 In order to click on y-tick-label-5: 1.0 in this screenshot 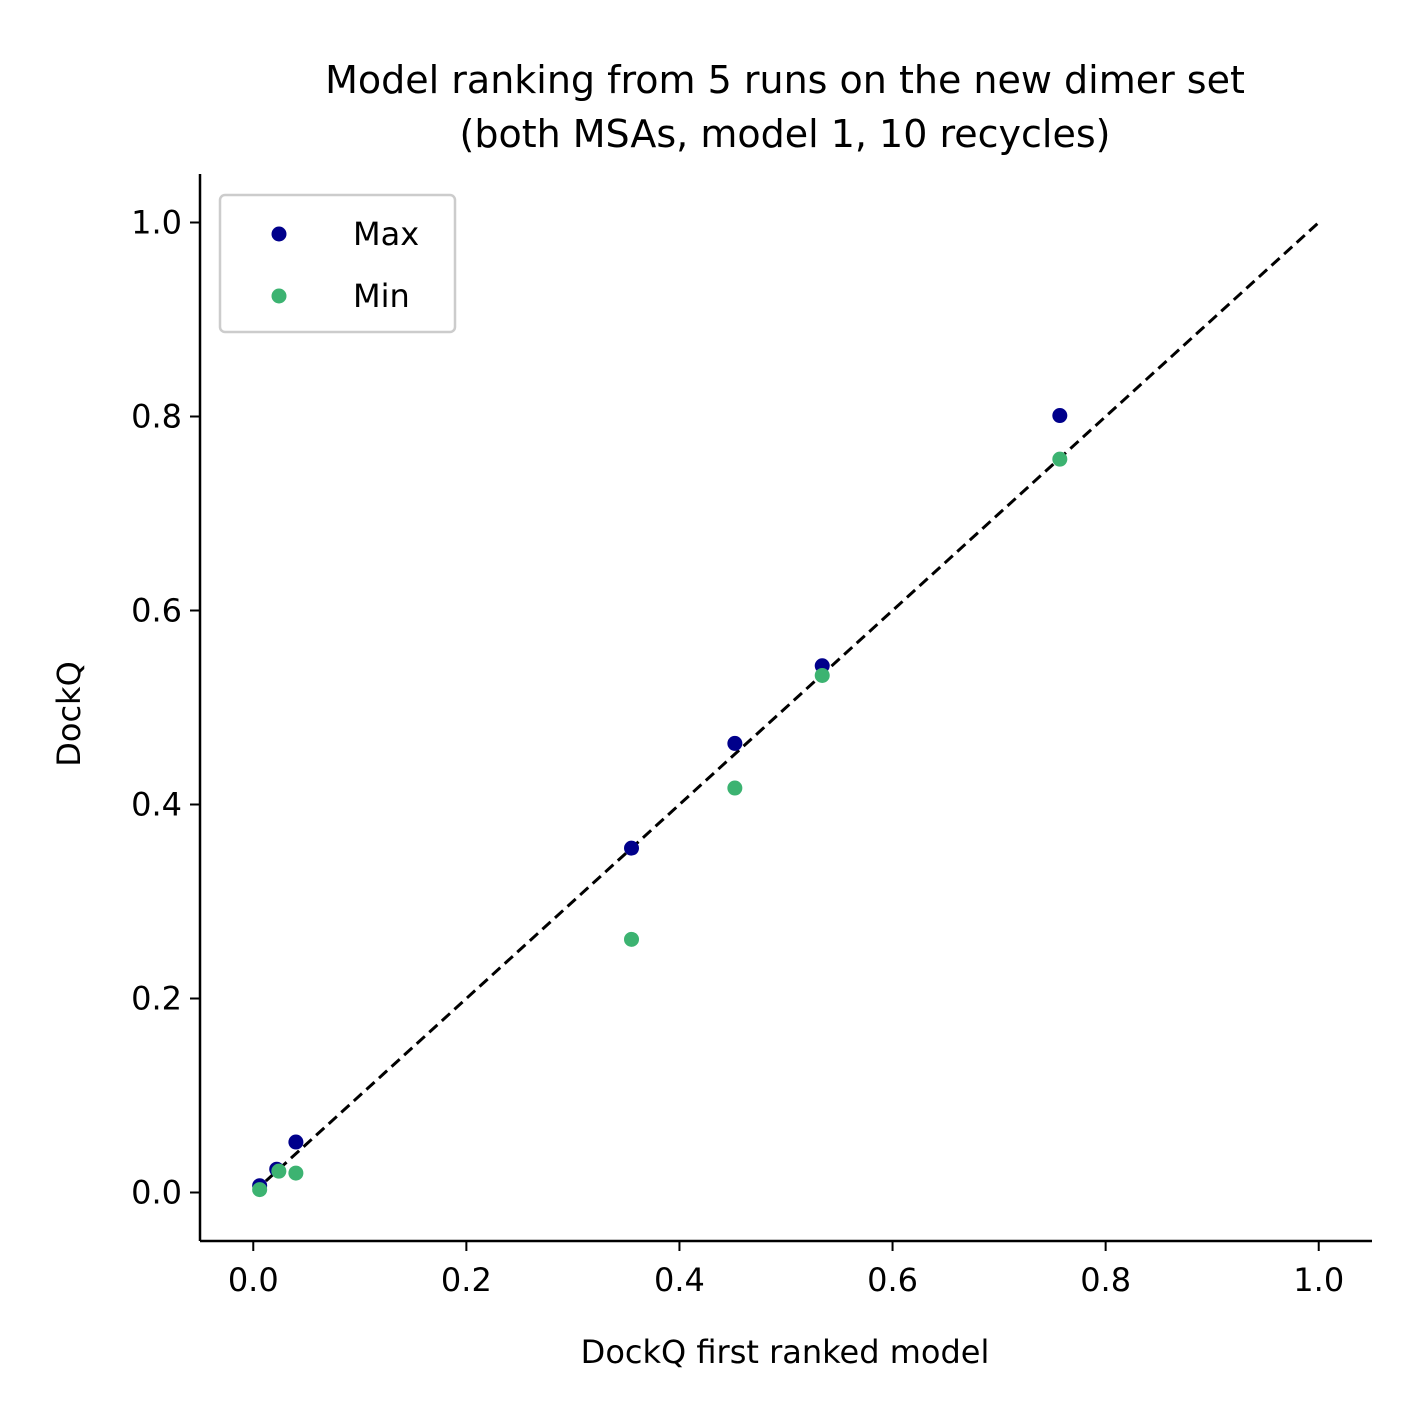, I will do `click(156, 223)`.